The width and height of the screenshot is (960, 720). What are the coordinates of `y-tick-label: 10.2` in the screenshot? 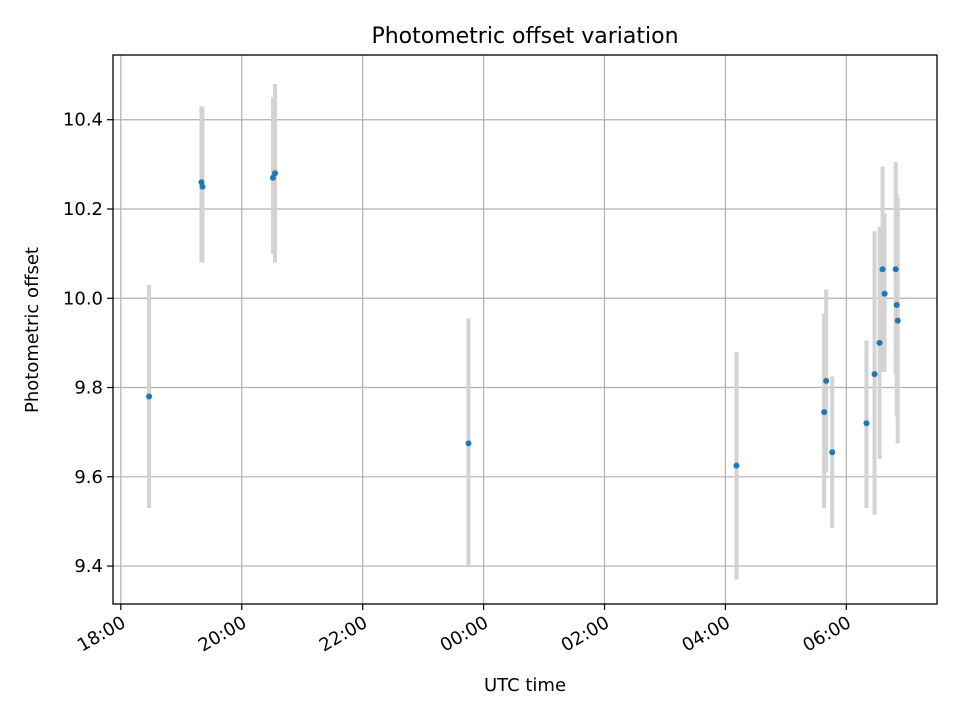 It's located at (83, 209).